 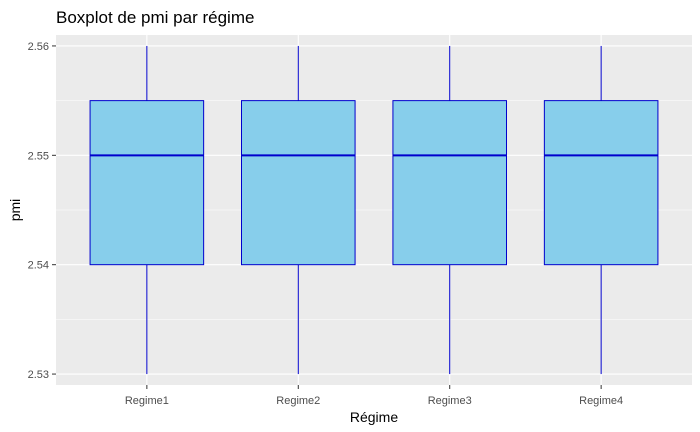 I want to click on box-regime2, so click(x=298, y=210).